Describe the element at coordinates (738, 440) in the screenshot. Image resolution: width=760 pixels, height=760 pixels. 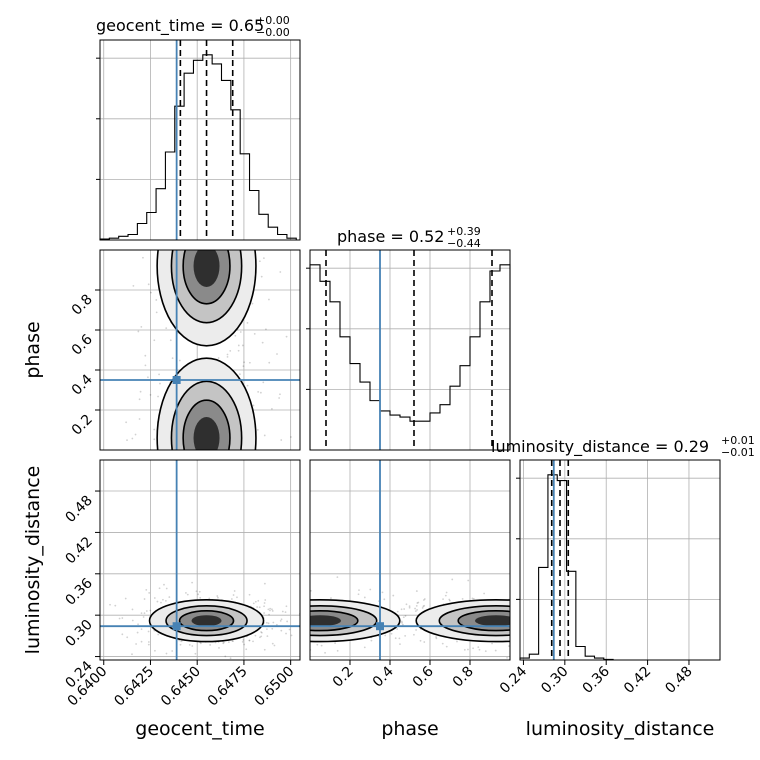
I see `title-luminosity_distance-plus: +0.01` at that location.